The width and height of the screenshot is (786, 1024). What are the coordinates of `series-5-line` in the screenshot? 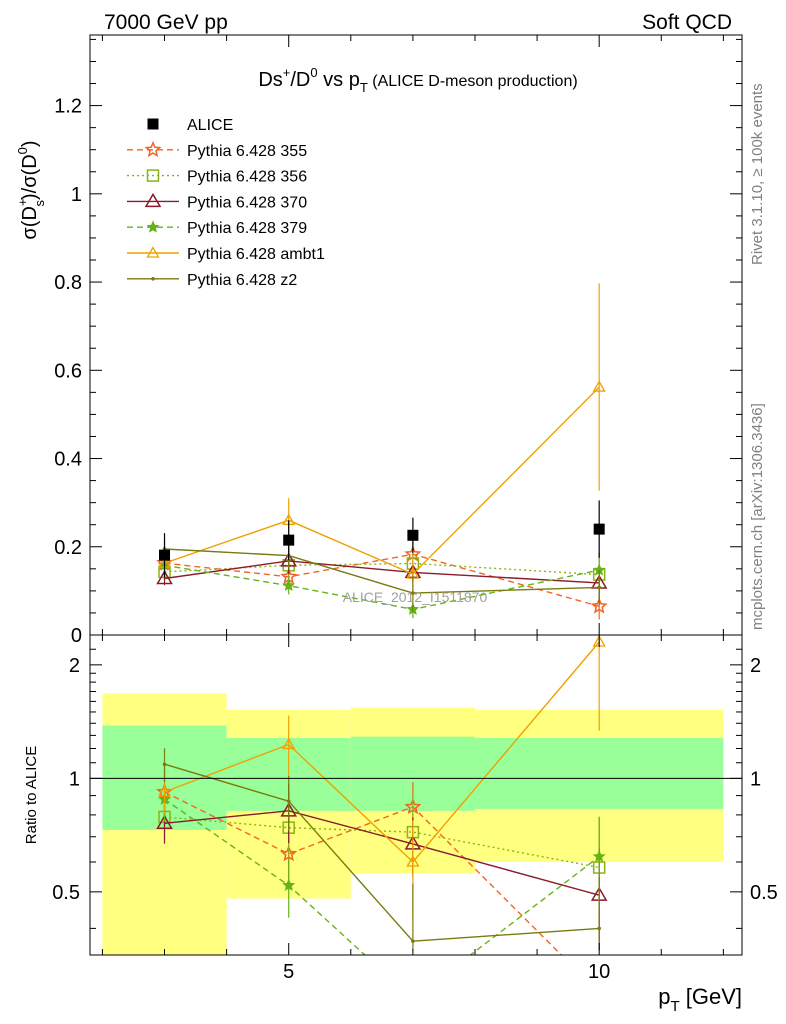 It's located at (382, 571).